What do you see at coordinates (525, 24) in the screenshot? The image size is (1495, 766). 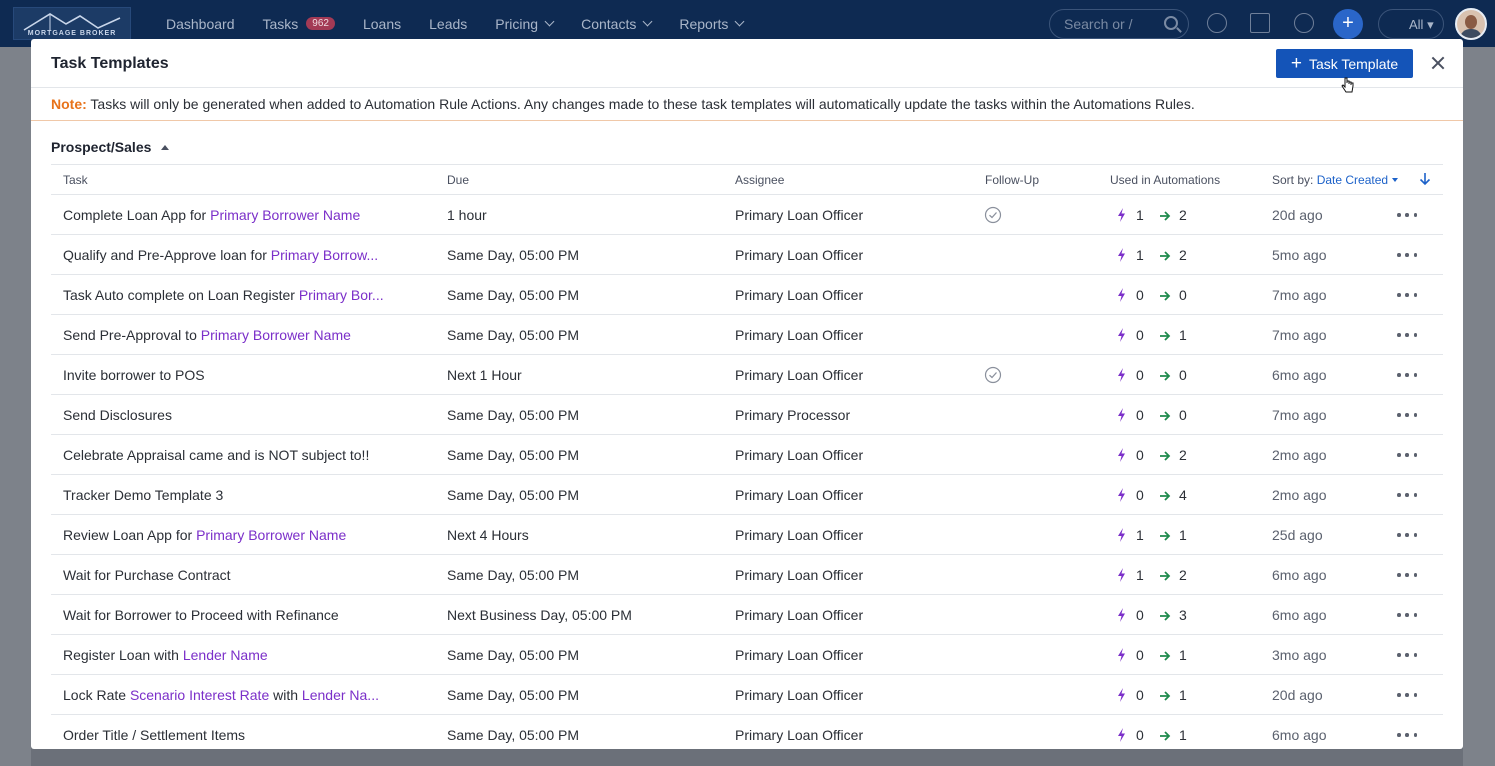 I see `nav-item-pricing: Pricing` at bounding box center [525, 24].